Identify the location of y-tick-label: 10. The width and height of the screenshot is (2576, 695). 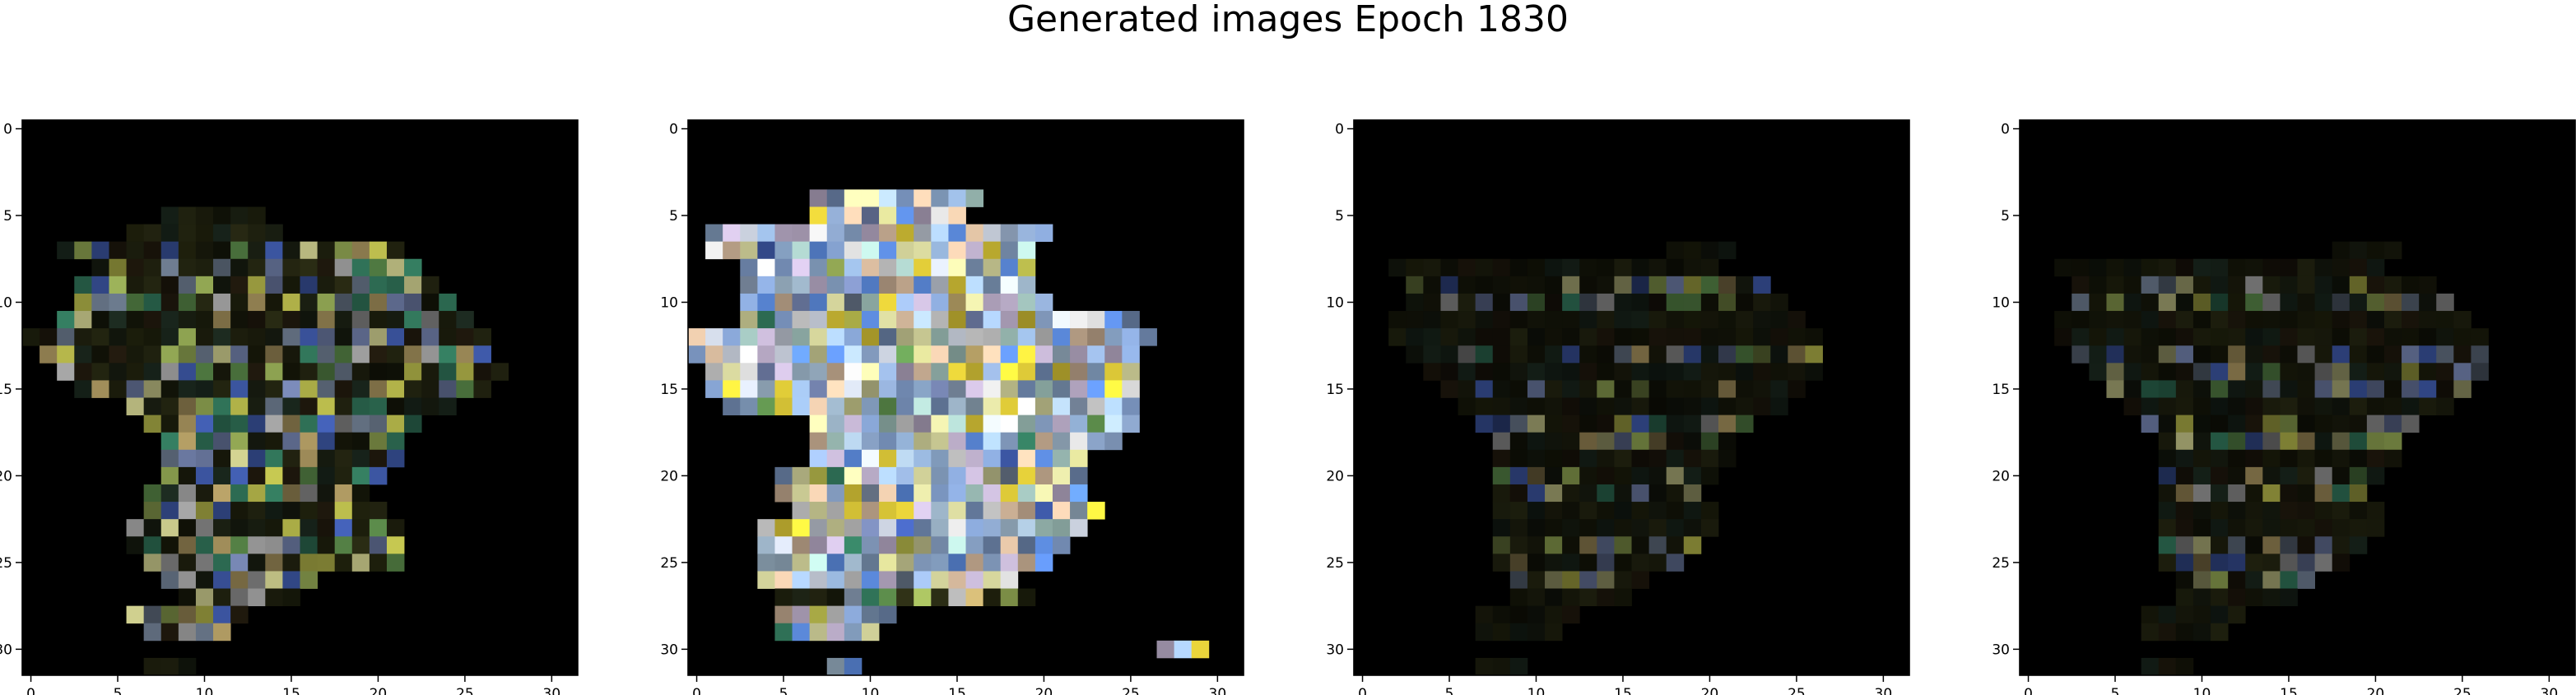
(2001, 302).